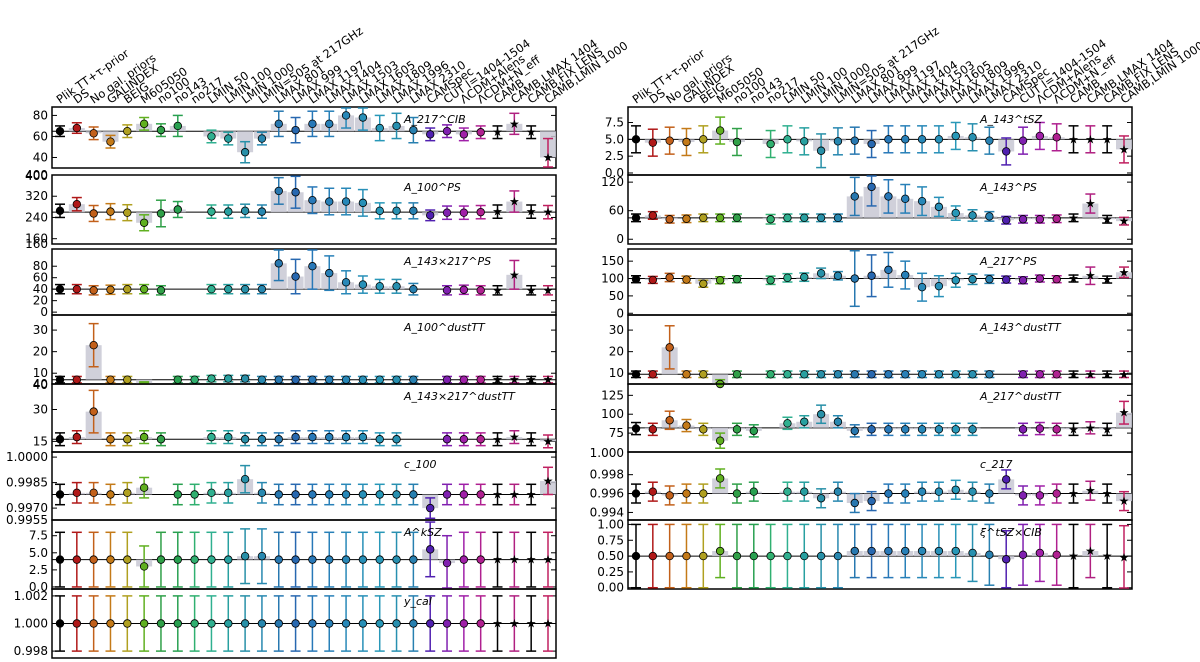 The width and height of the screenshot is (1200, 662). What do you see at coordinates (610, 556) in the screenshot?
I see `y-tick-label: 0.50` at bounding box center [610, 556].